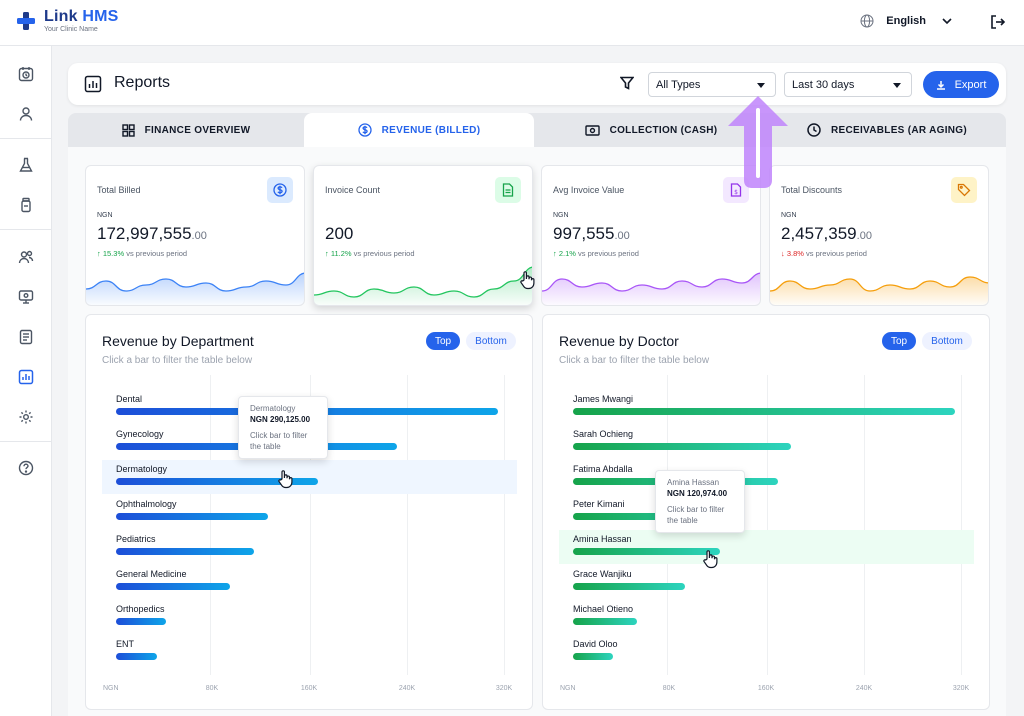 The width and height of the screenshot is (1024, 716). What do you see at coordinates (596, 253) in the screenshot?
I see `kpi-change: ↑ 2.1% vs previous period` at bounding box center [596, 253].